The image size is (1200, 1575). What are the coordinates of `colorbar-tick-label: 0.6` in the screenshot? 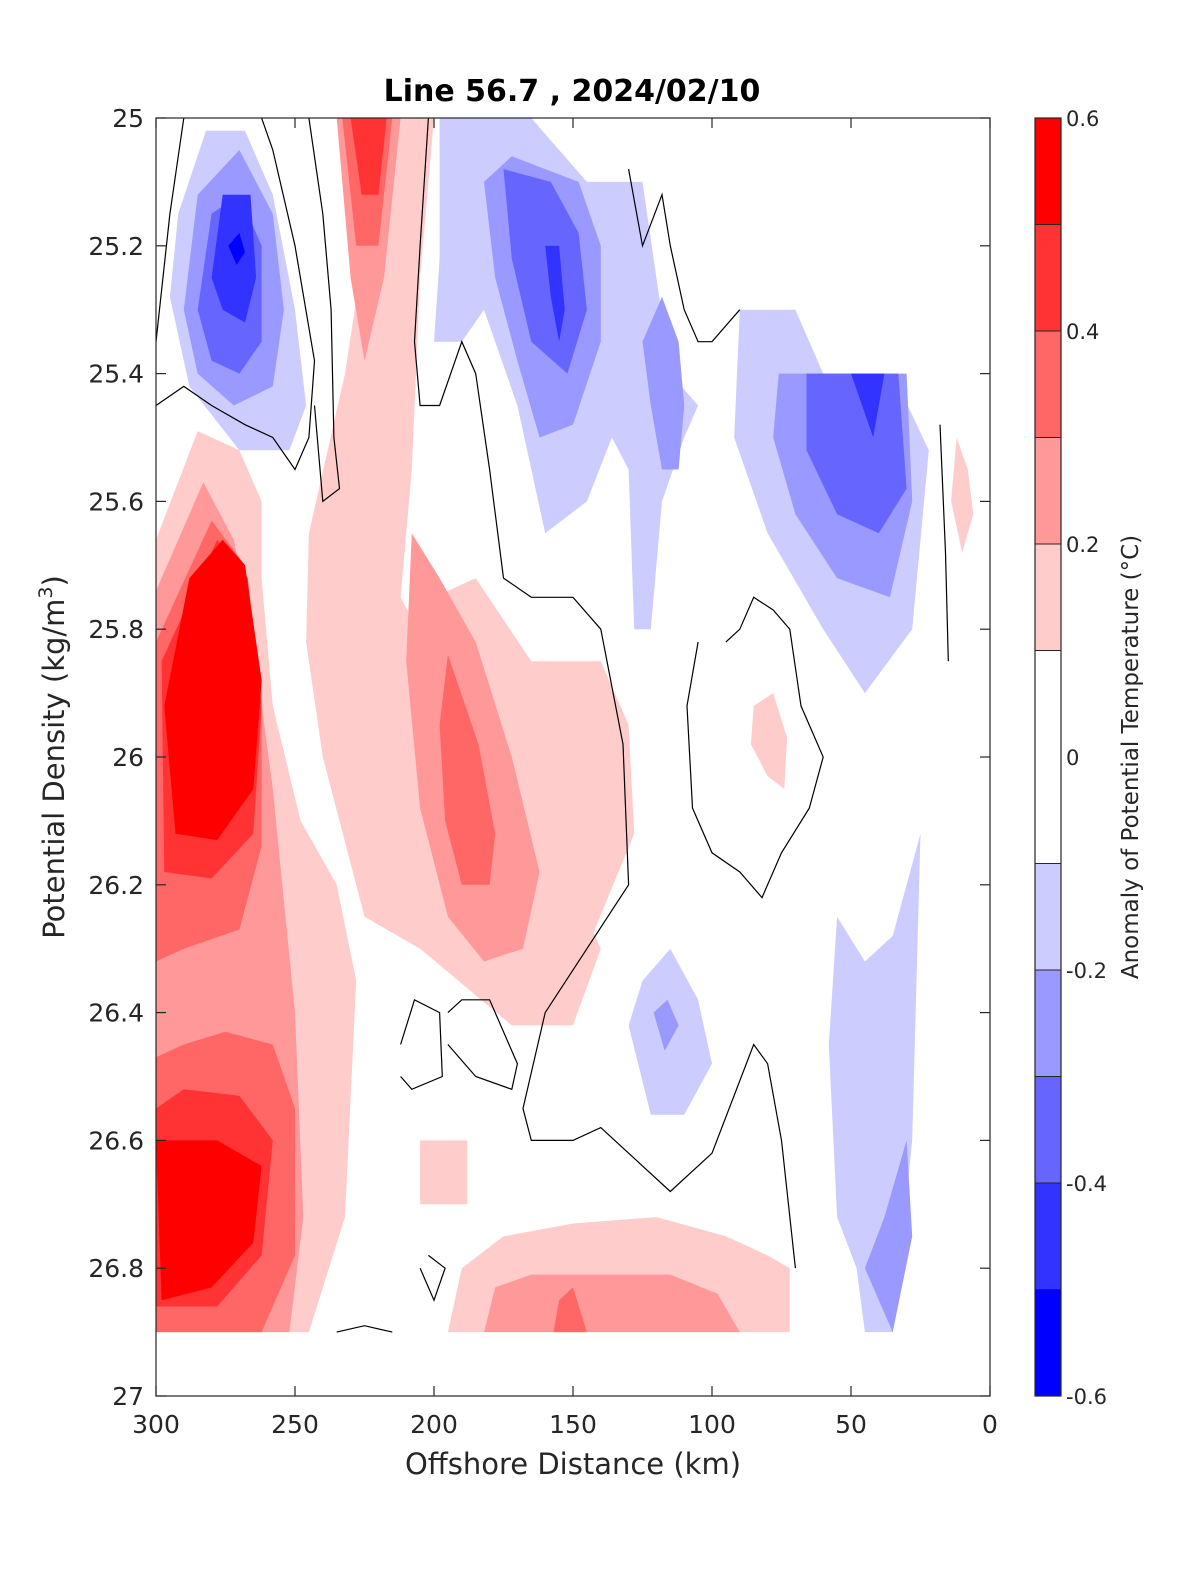 It's located at (1082, 119).